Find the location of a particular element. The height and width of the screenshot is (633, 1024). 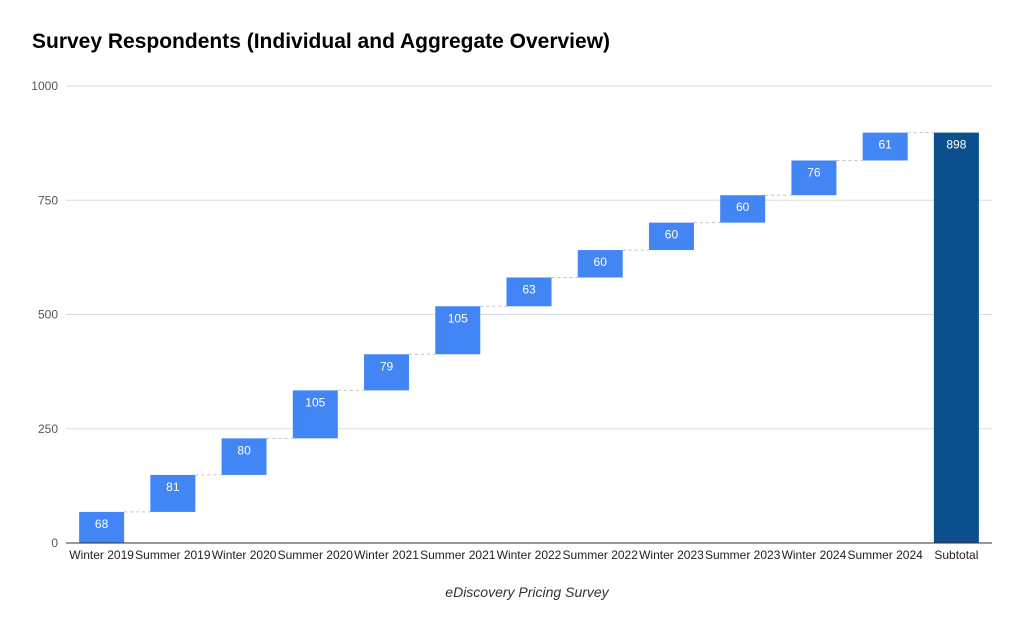

data-label: 61 is located at coordinates (885, 145).